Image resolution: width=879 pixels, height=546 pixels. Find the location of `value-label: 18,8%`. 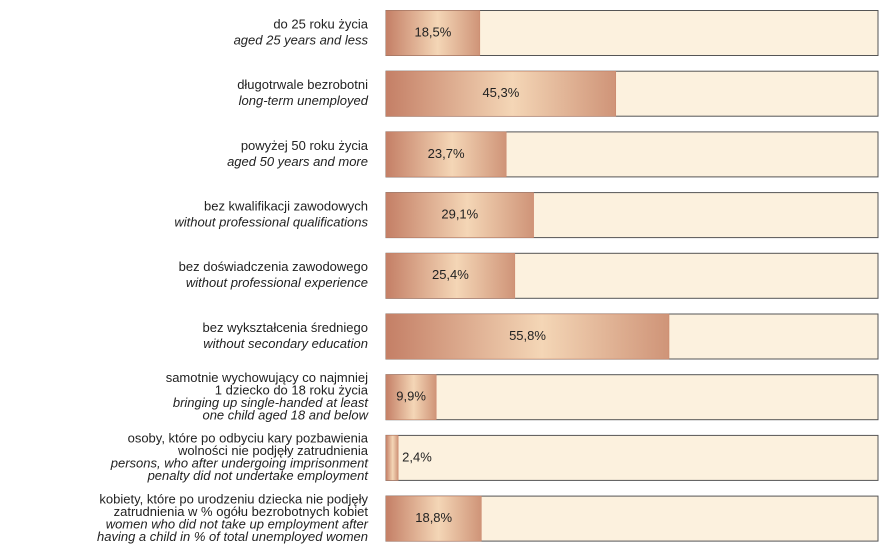

value-label: 18,8% is located at coordinates (433, 517).